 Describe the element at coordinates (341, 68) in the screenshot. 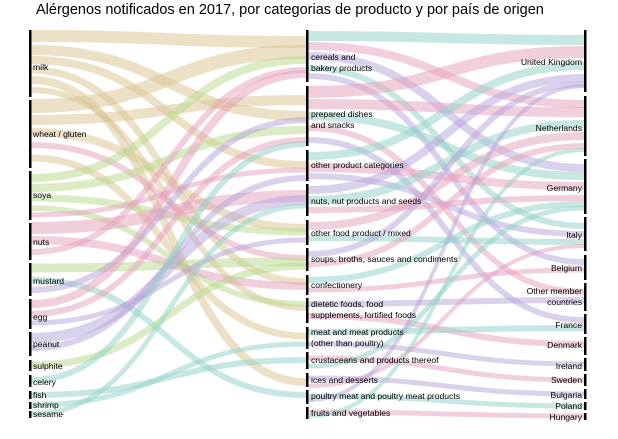

I see `label-cereals-line2: bakery products` at that location.